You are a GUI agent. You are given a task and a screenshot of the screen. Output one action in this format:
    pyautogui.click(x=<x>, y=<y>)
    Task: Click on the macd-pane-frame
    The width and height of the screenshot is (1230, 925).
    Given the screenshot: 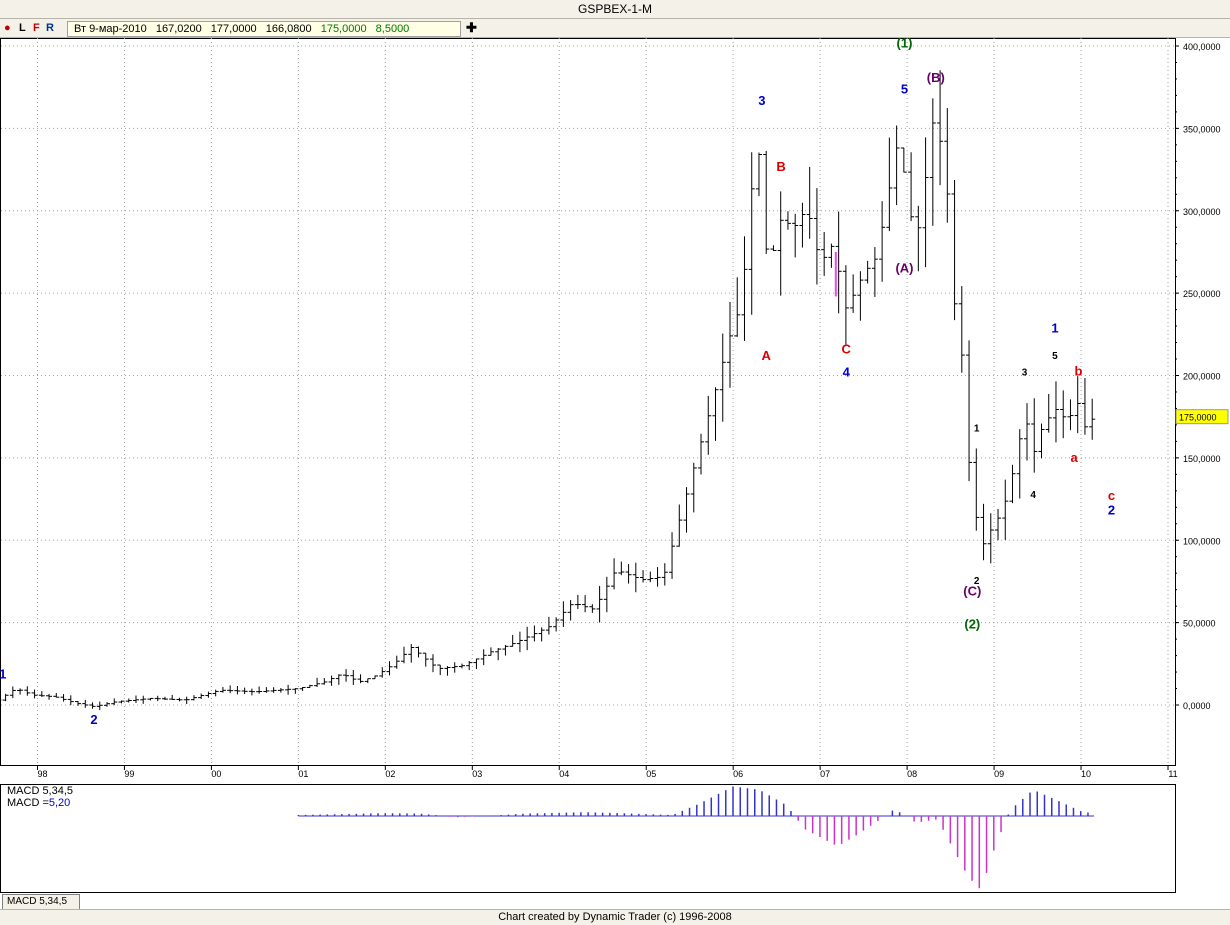 What is the action you would take?
    pyautogui.click(x=588, y=838)
    